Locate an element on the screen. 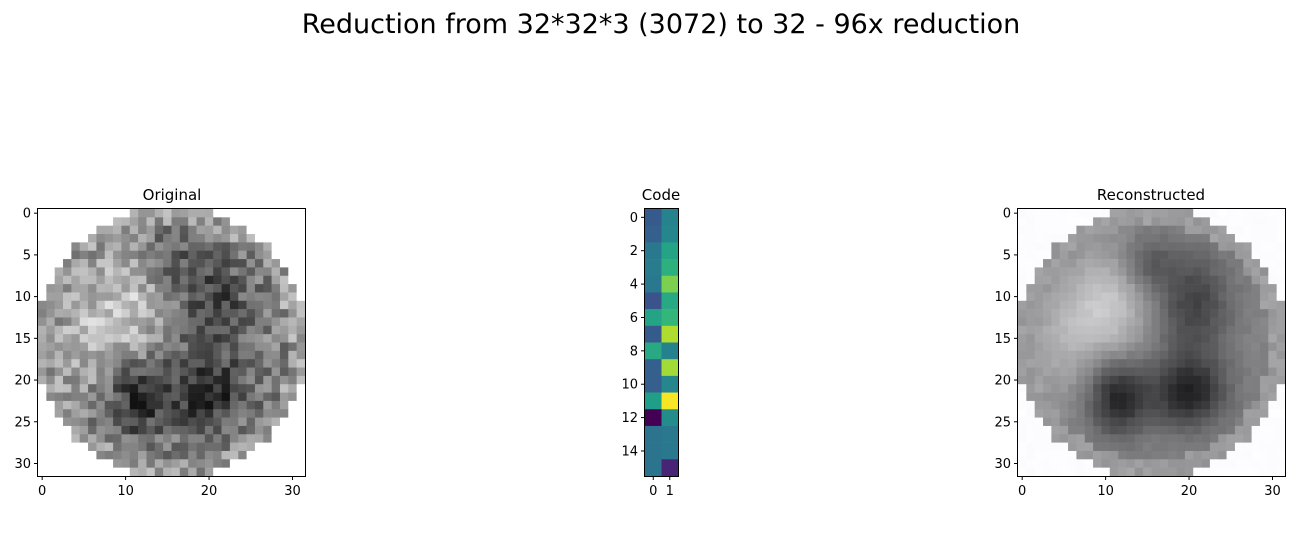  code-cell is located at coordinates (653, 234).